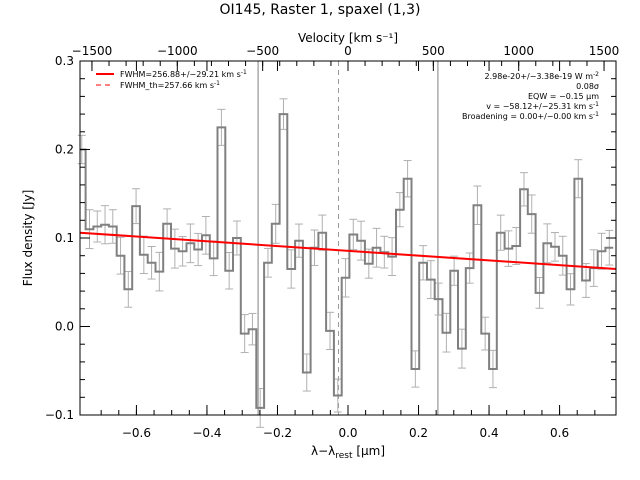 The width and height of the screenshot is (640, 480). Describe the element at coordinates (348, 51) in the screenshot. I see `top-x-tick-label: 0` at that location.